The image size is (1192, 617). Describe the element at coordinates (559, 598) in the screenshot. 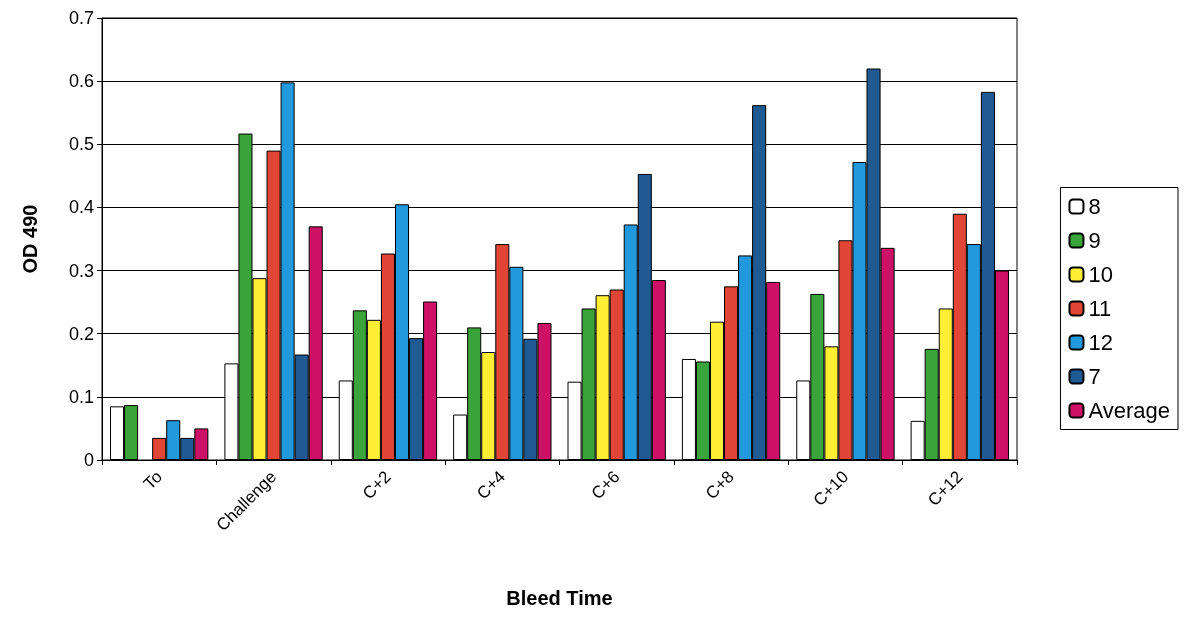

I see `x-axis-title: Bleed Time` at that location.